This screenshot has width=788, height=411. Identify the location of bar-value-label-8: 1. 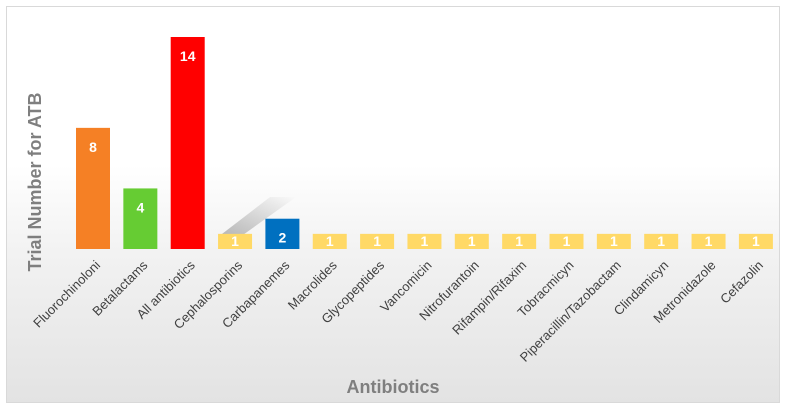
(472, 241).